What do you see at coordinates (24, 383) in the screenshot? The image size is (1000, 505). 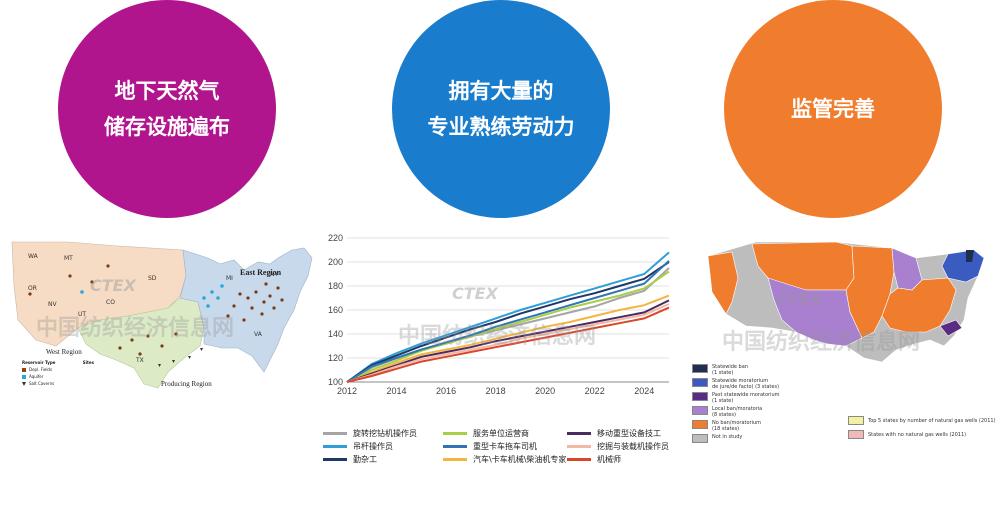 I see `salt-cavern-icon` at bounding box center [24, 383].